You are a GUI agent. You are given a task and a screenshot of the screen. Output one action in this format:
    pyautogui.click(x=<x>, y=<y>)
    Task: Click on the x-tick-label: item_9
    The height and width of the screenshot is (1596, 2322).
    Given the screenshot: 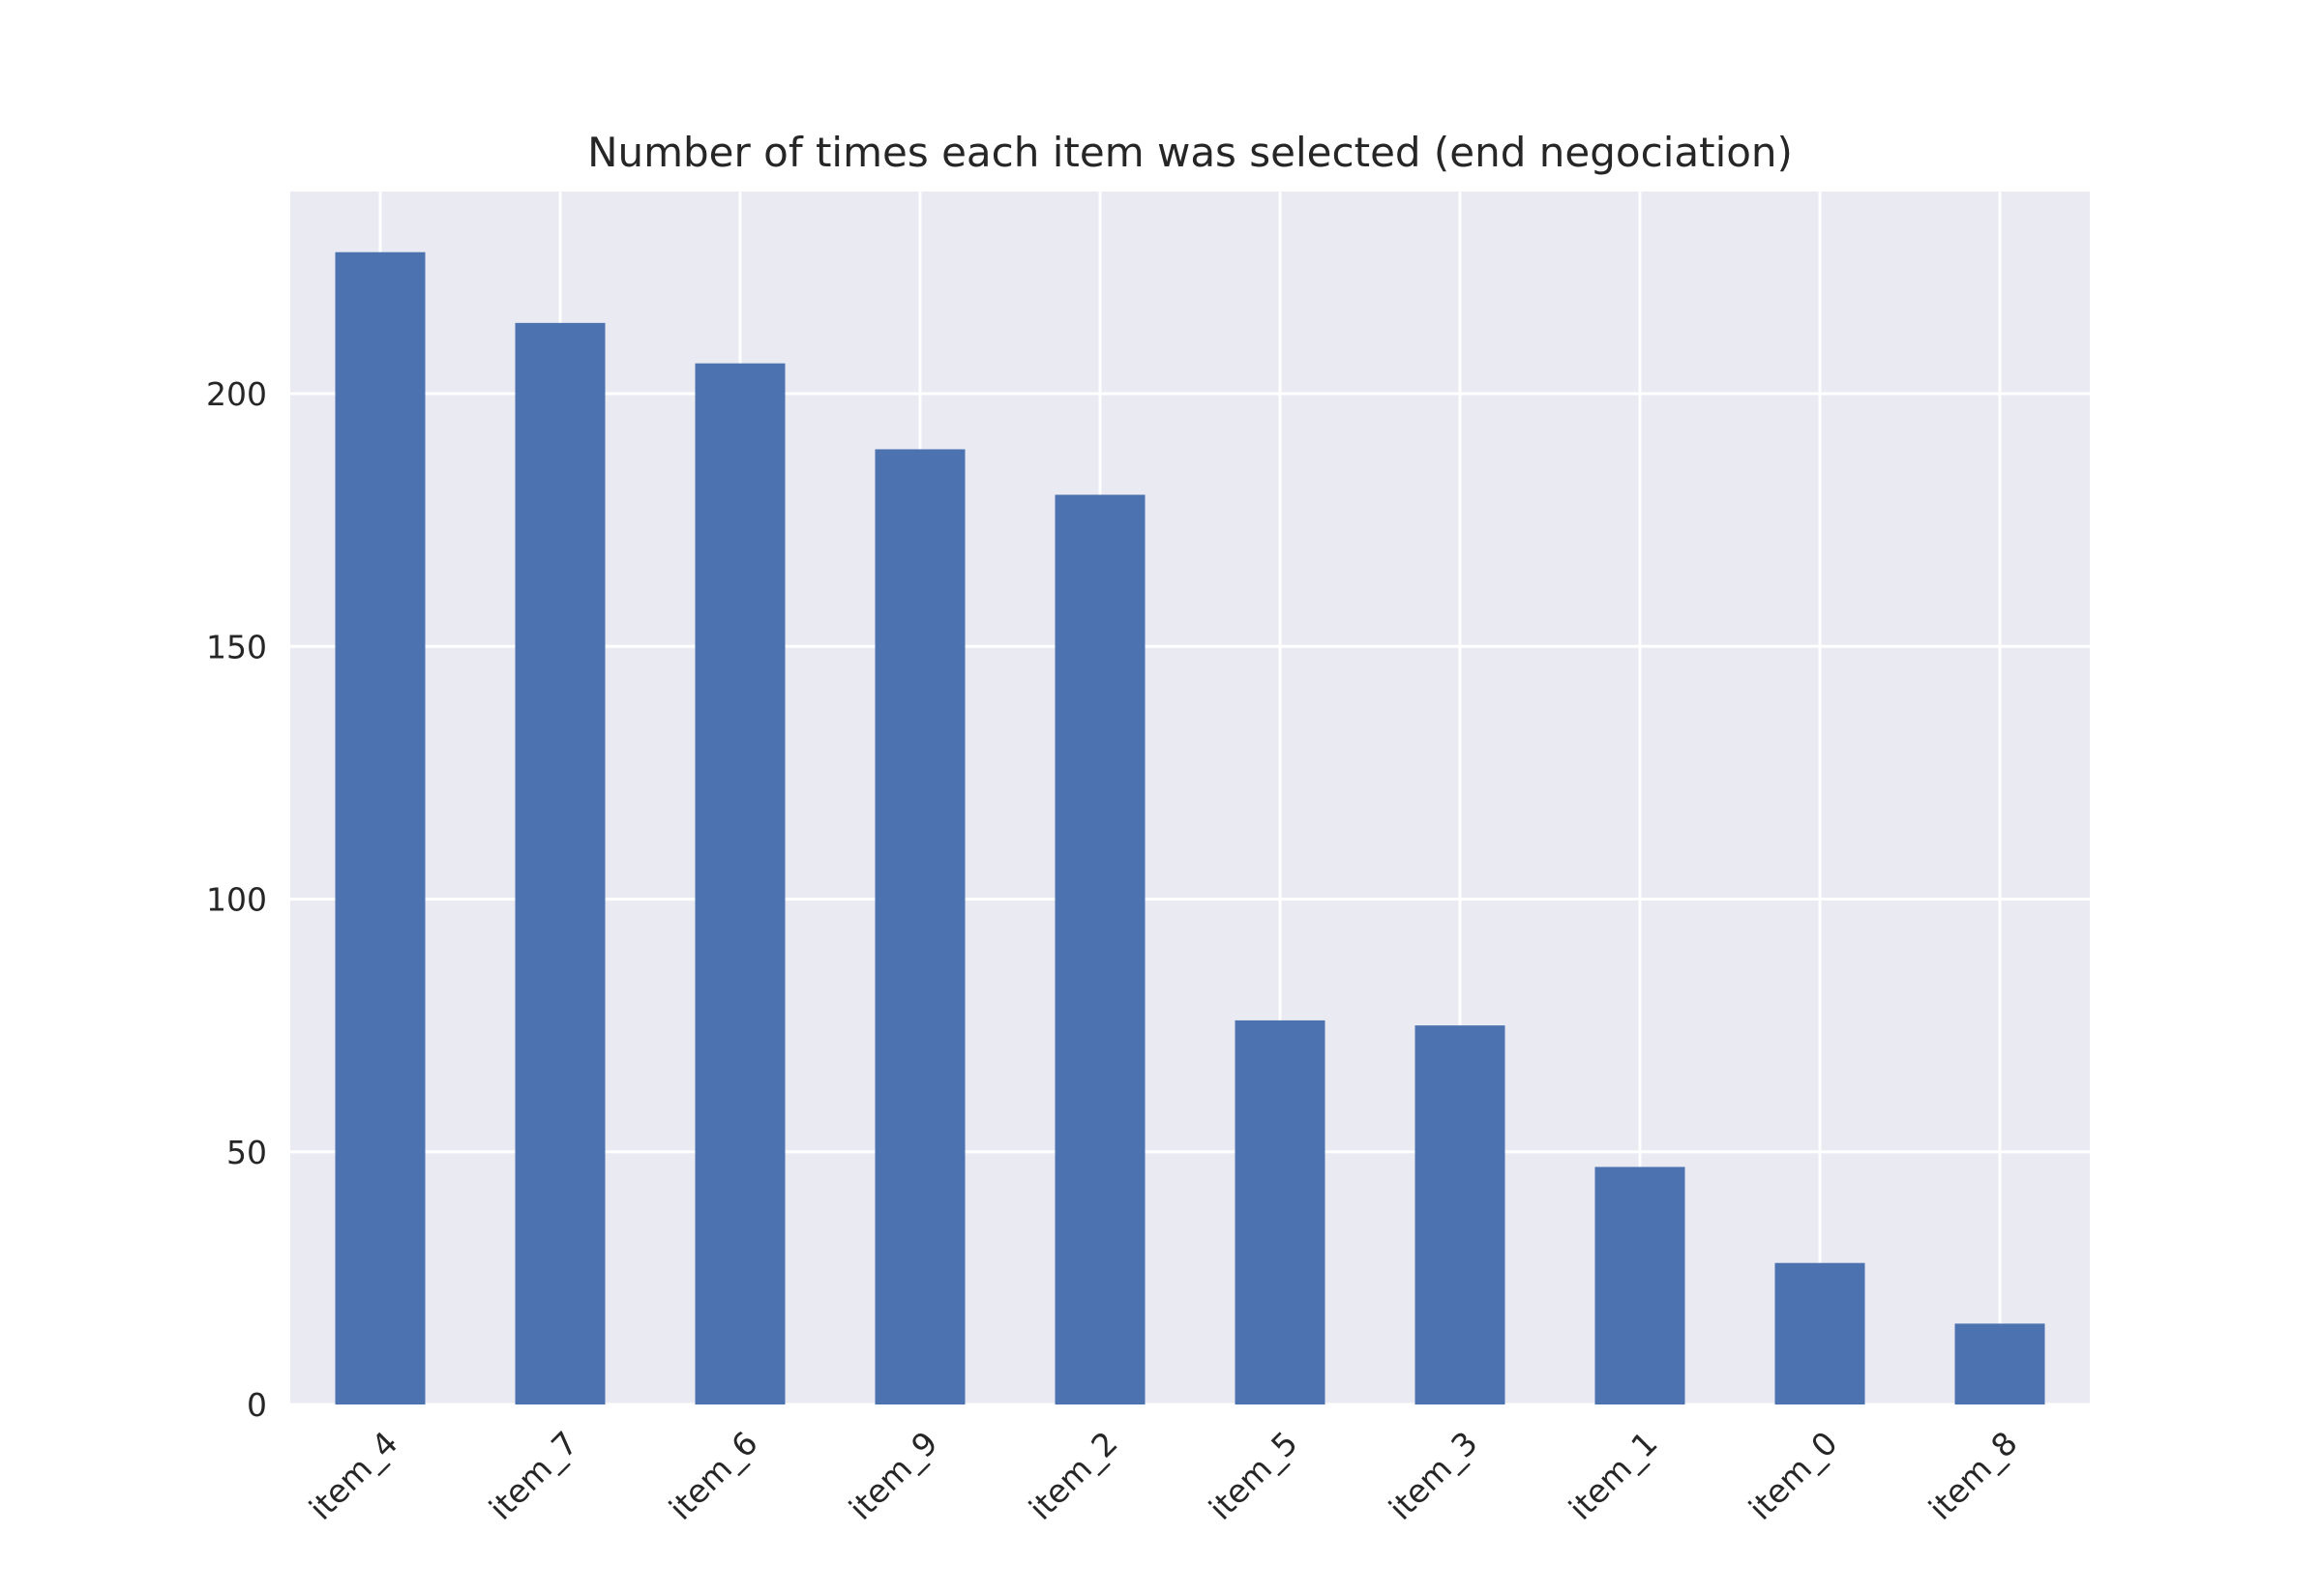 What is the action you would take?
    pyautogui.click(x=893, y=1475)
    